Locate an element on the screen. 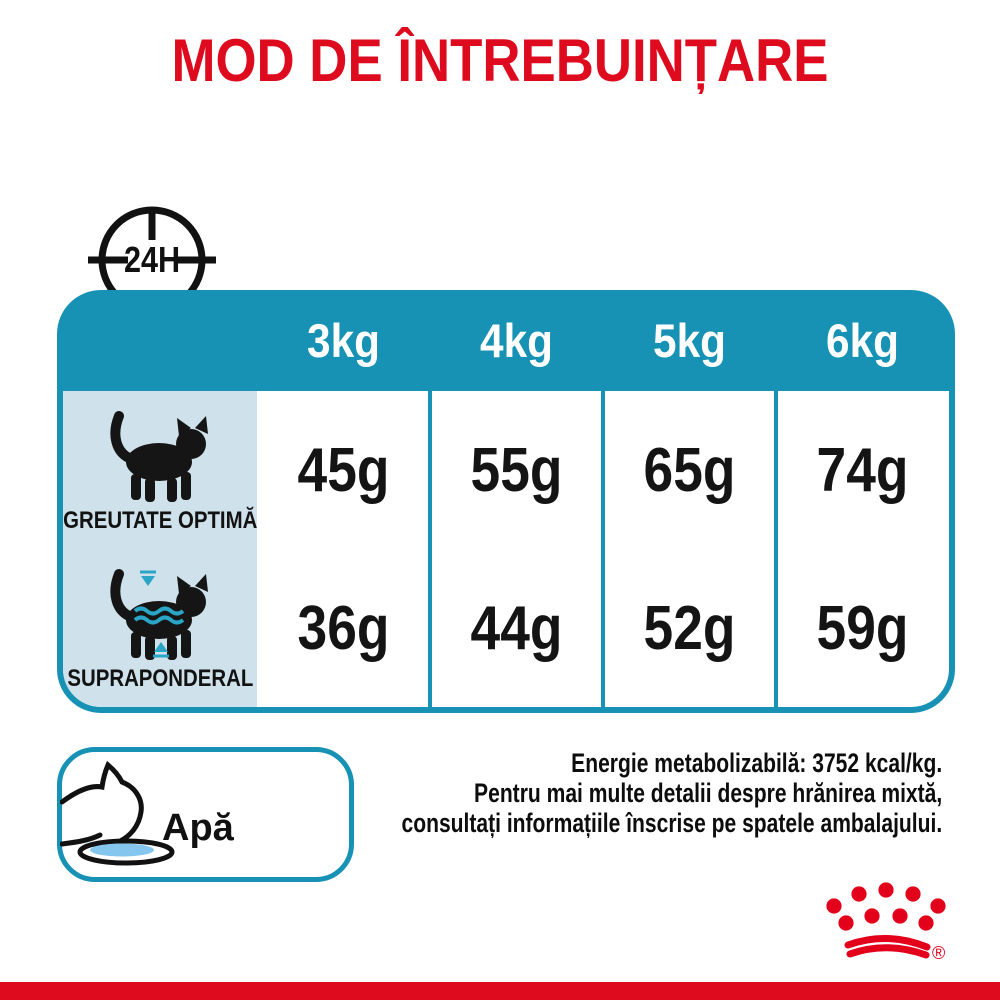 This screenshot has height=1000, width=1000. row-optimal-weight: GREUTATE OPTIMĂ is located at coordinates (160, 470).